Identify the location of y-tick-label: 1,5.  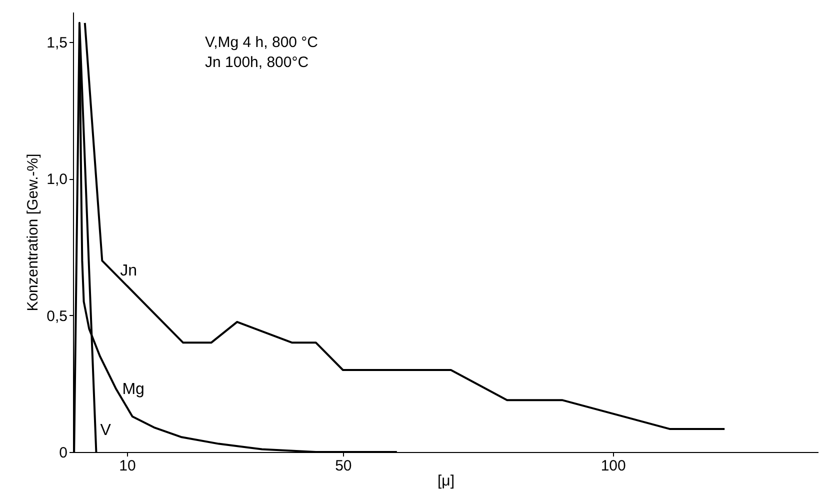
(57, 43).